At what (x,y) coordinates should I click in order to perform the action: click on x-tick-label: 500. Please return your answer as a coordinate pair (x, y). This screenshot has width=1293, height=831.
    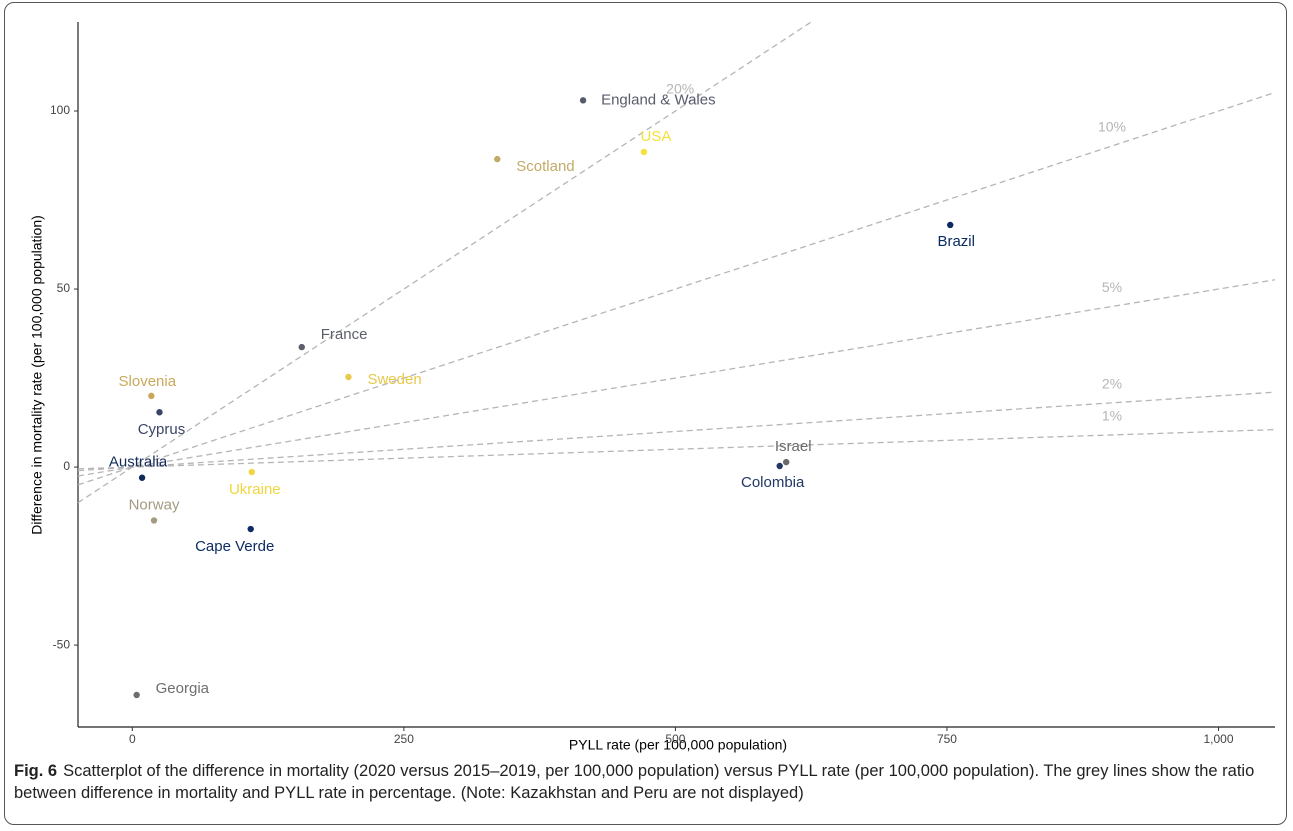
    Looking at the image, I should click on (675, 739).